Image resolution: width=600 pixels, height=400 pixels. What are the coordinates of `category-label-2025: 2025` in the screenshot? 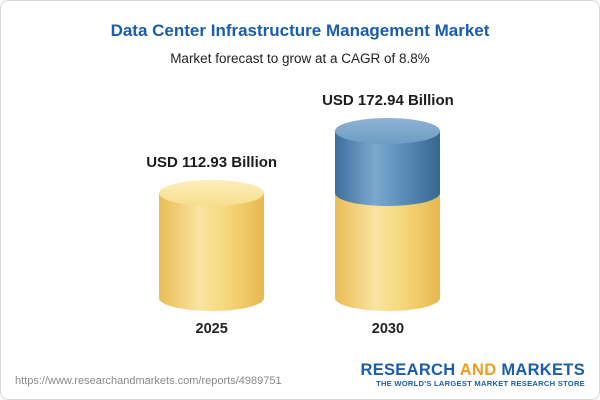 It's located at (211, 329).